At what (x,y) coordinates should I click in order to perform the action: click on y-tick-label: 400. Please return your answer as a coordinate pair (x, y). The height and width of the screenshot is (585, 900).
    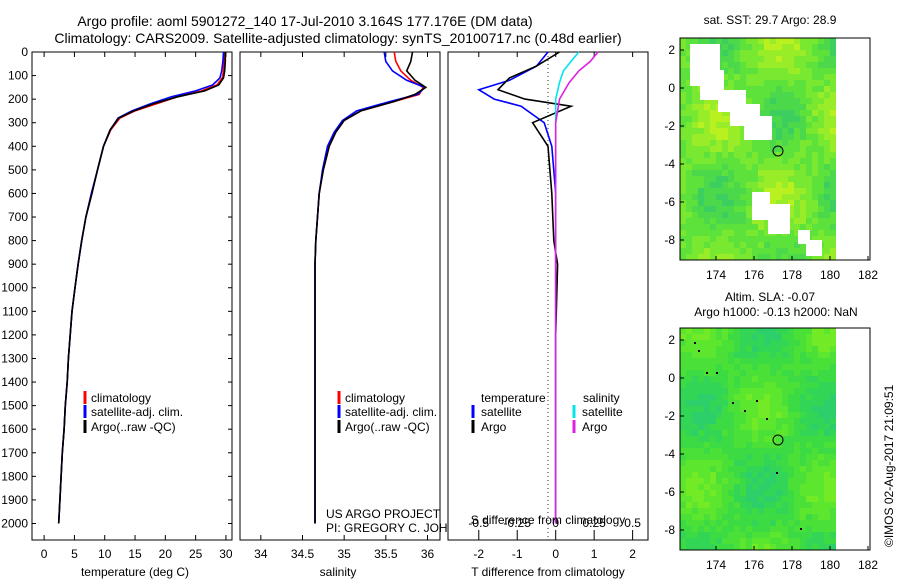
    Looking at the image, I should click on (18, 146).